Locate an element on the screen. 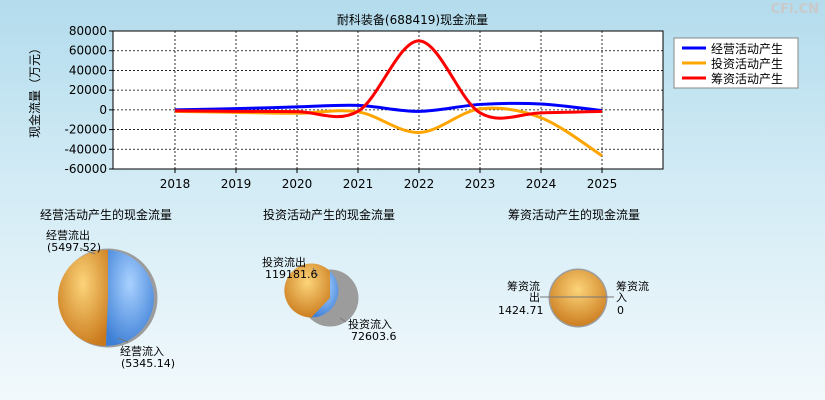 The height and width of the screenshot is (400, 825). pie-value-fin-out: 1424.71 is located at coordinates (521, 310).